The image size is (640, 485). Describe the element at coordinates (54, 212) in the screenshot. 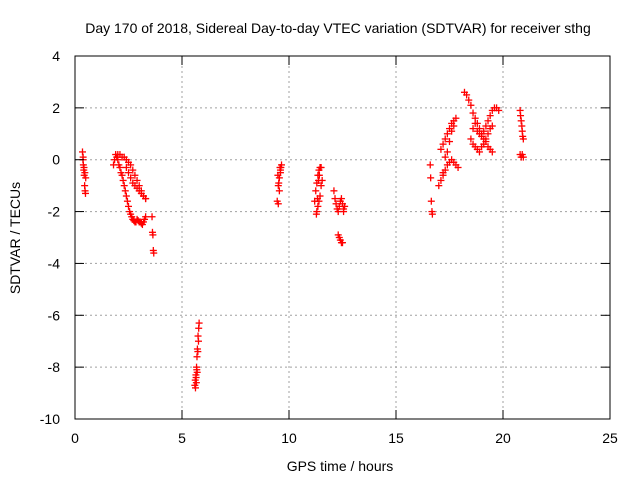

I see `y-tick-label: -2` at that location.